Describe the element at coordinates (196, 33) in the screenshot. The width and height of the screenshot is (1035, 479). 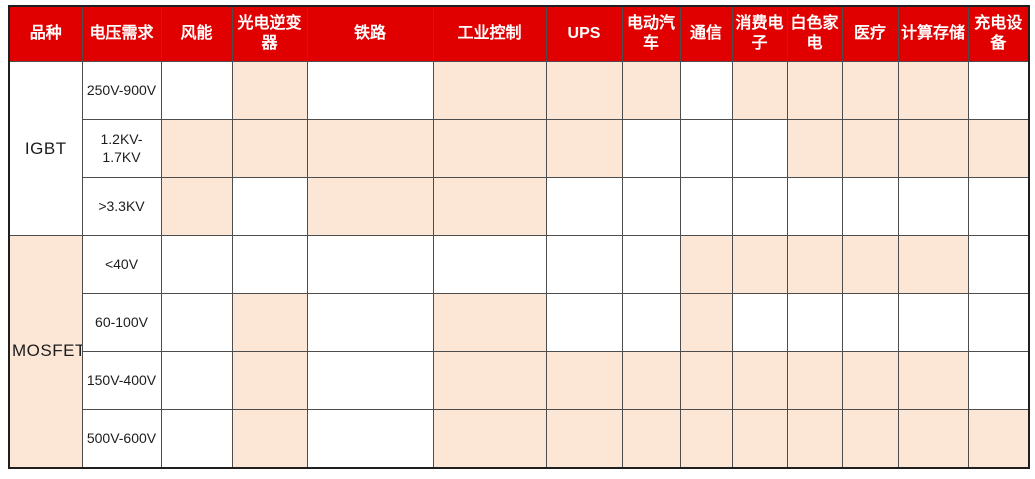
I see `column-header-2: 风能` at that location.